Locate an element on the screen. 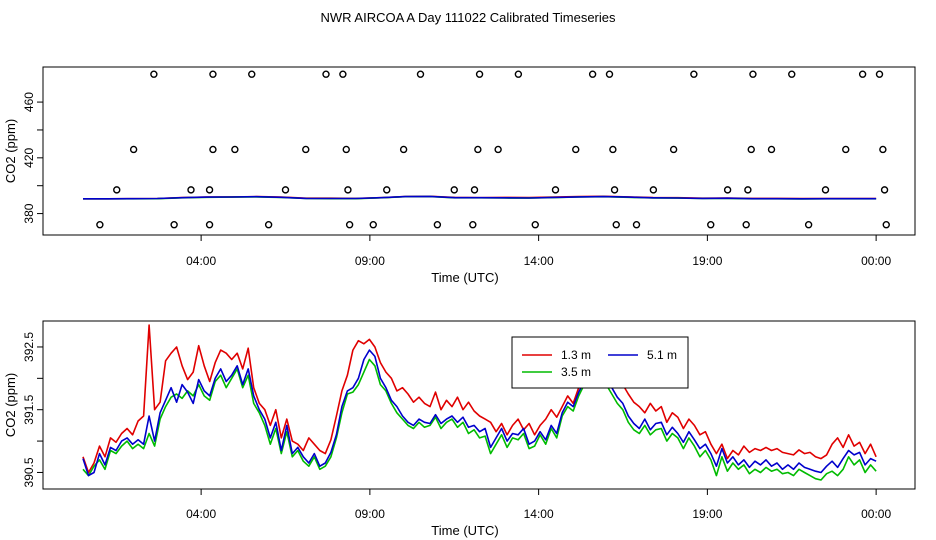 This screenshot has width=936, height=540. legend-label: 3.5 m is located at coordinates (576, 372).